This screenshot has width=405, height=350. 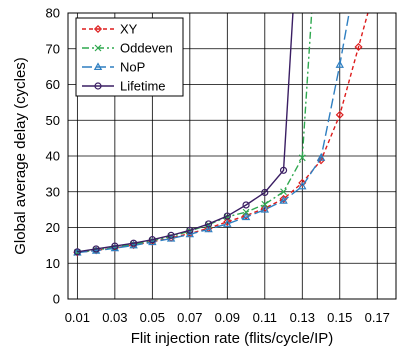 I want to click on legend-label: Oddeven, so click(x=146, y=48).